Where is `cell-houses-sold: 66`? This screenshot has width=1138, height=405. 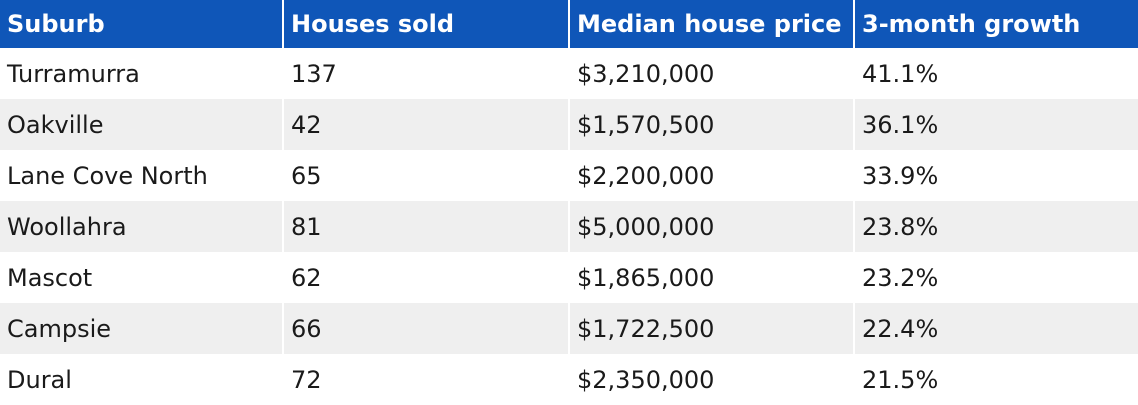 cell-houses-sold: 66 is located at coordinates (426, 328).